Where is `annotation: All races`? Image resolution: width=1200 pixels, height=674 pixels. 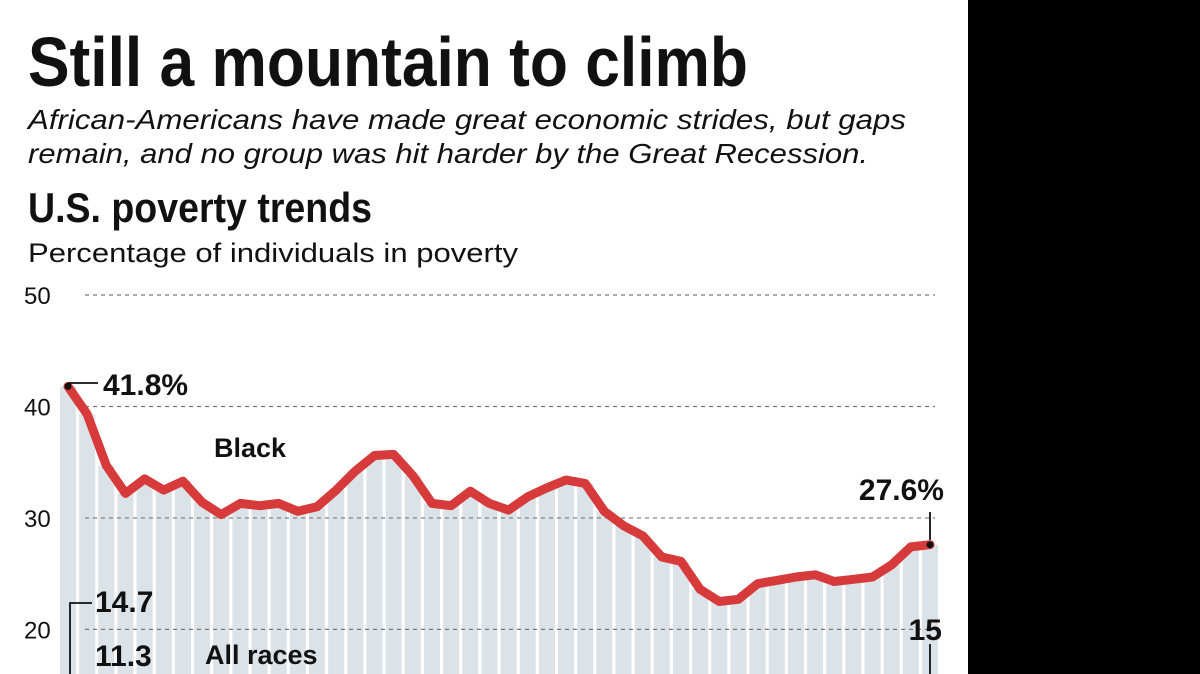 annotation: All races is located at coordinates (261, 655).